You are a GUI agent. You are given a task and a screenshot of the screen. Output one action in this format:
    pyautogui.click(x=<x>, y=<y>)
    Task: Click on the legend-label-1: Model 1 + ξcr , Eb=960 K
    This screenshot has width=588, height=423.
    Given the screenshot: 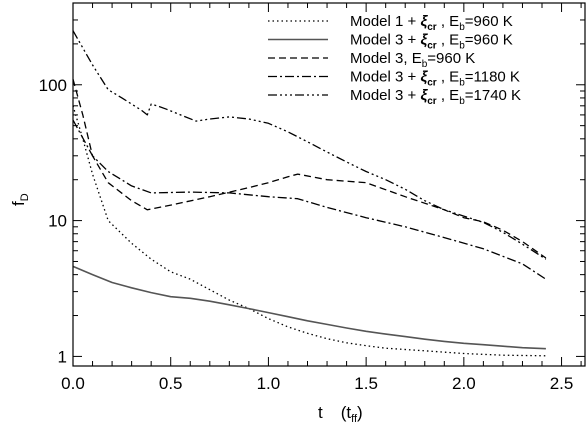 What is the action you would take?
    pyautogui.click(x=431, y=23)
    